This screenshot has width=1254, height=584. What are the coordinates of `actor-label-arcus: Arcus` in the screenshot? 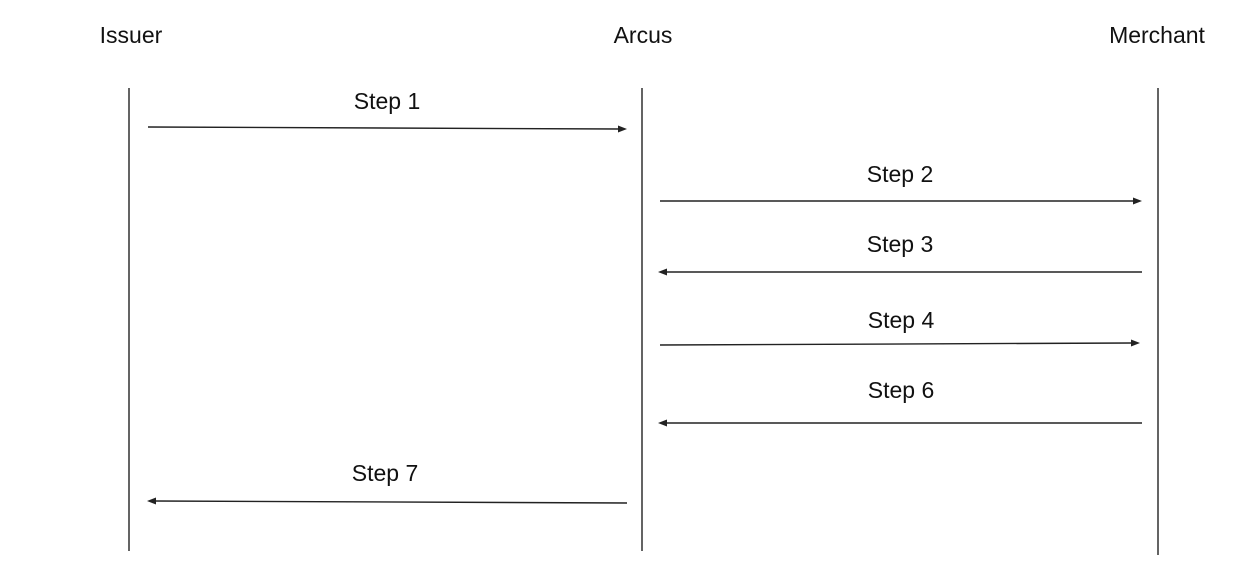 It's located at (643, 35).